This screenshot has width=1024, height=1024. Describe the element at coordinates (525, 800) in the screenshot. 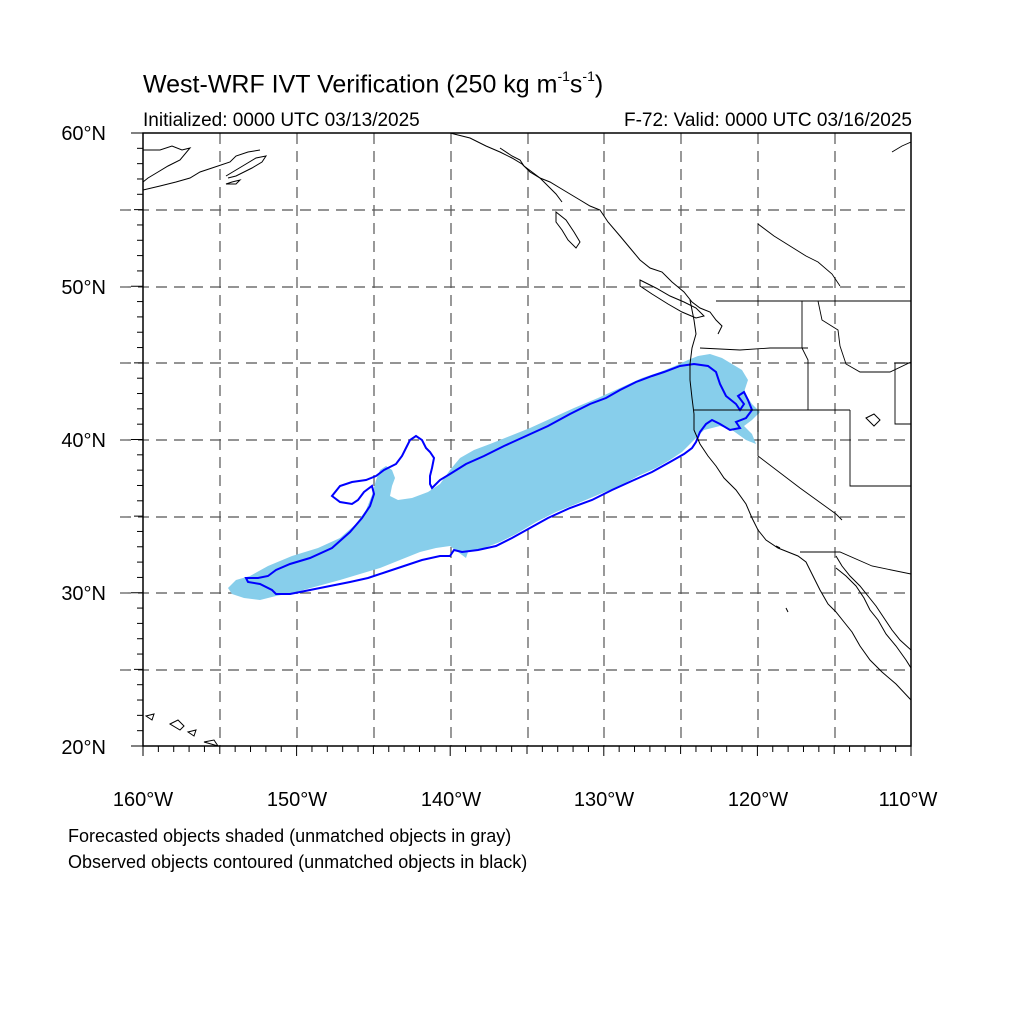

I see `x-axis-labels: 160°W 150°W 140°W 130°W 120°W 110°W` at that location.